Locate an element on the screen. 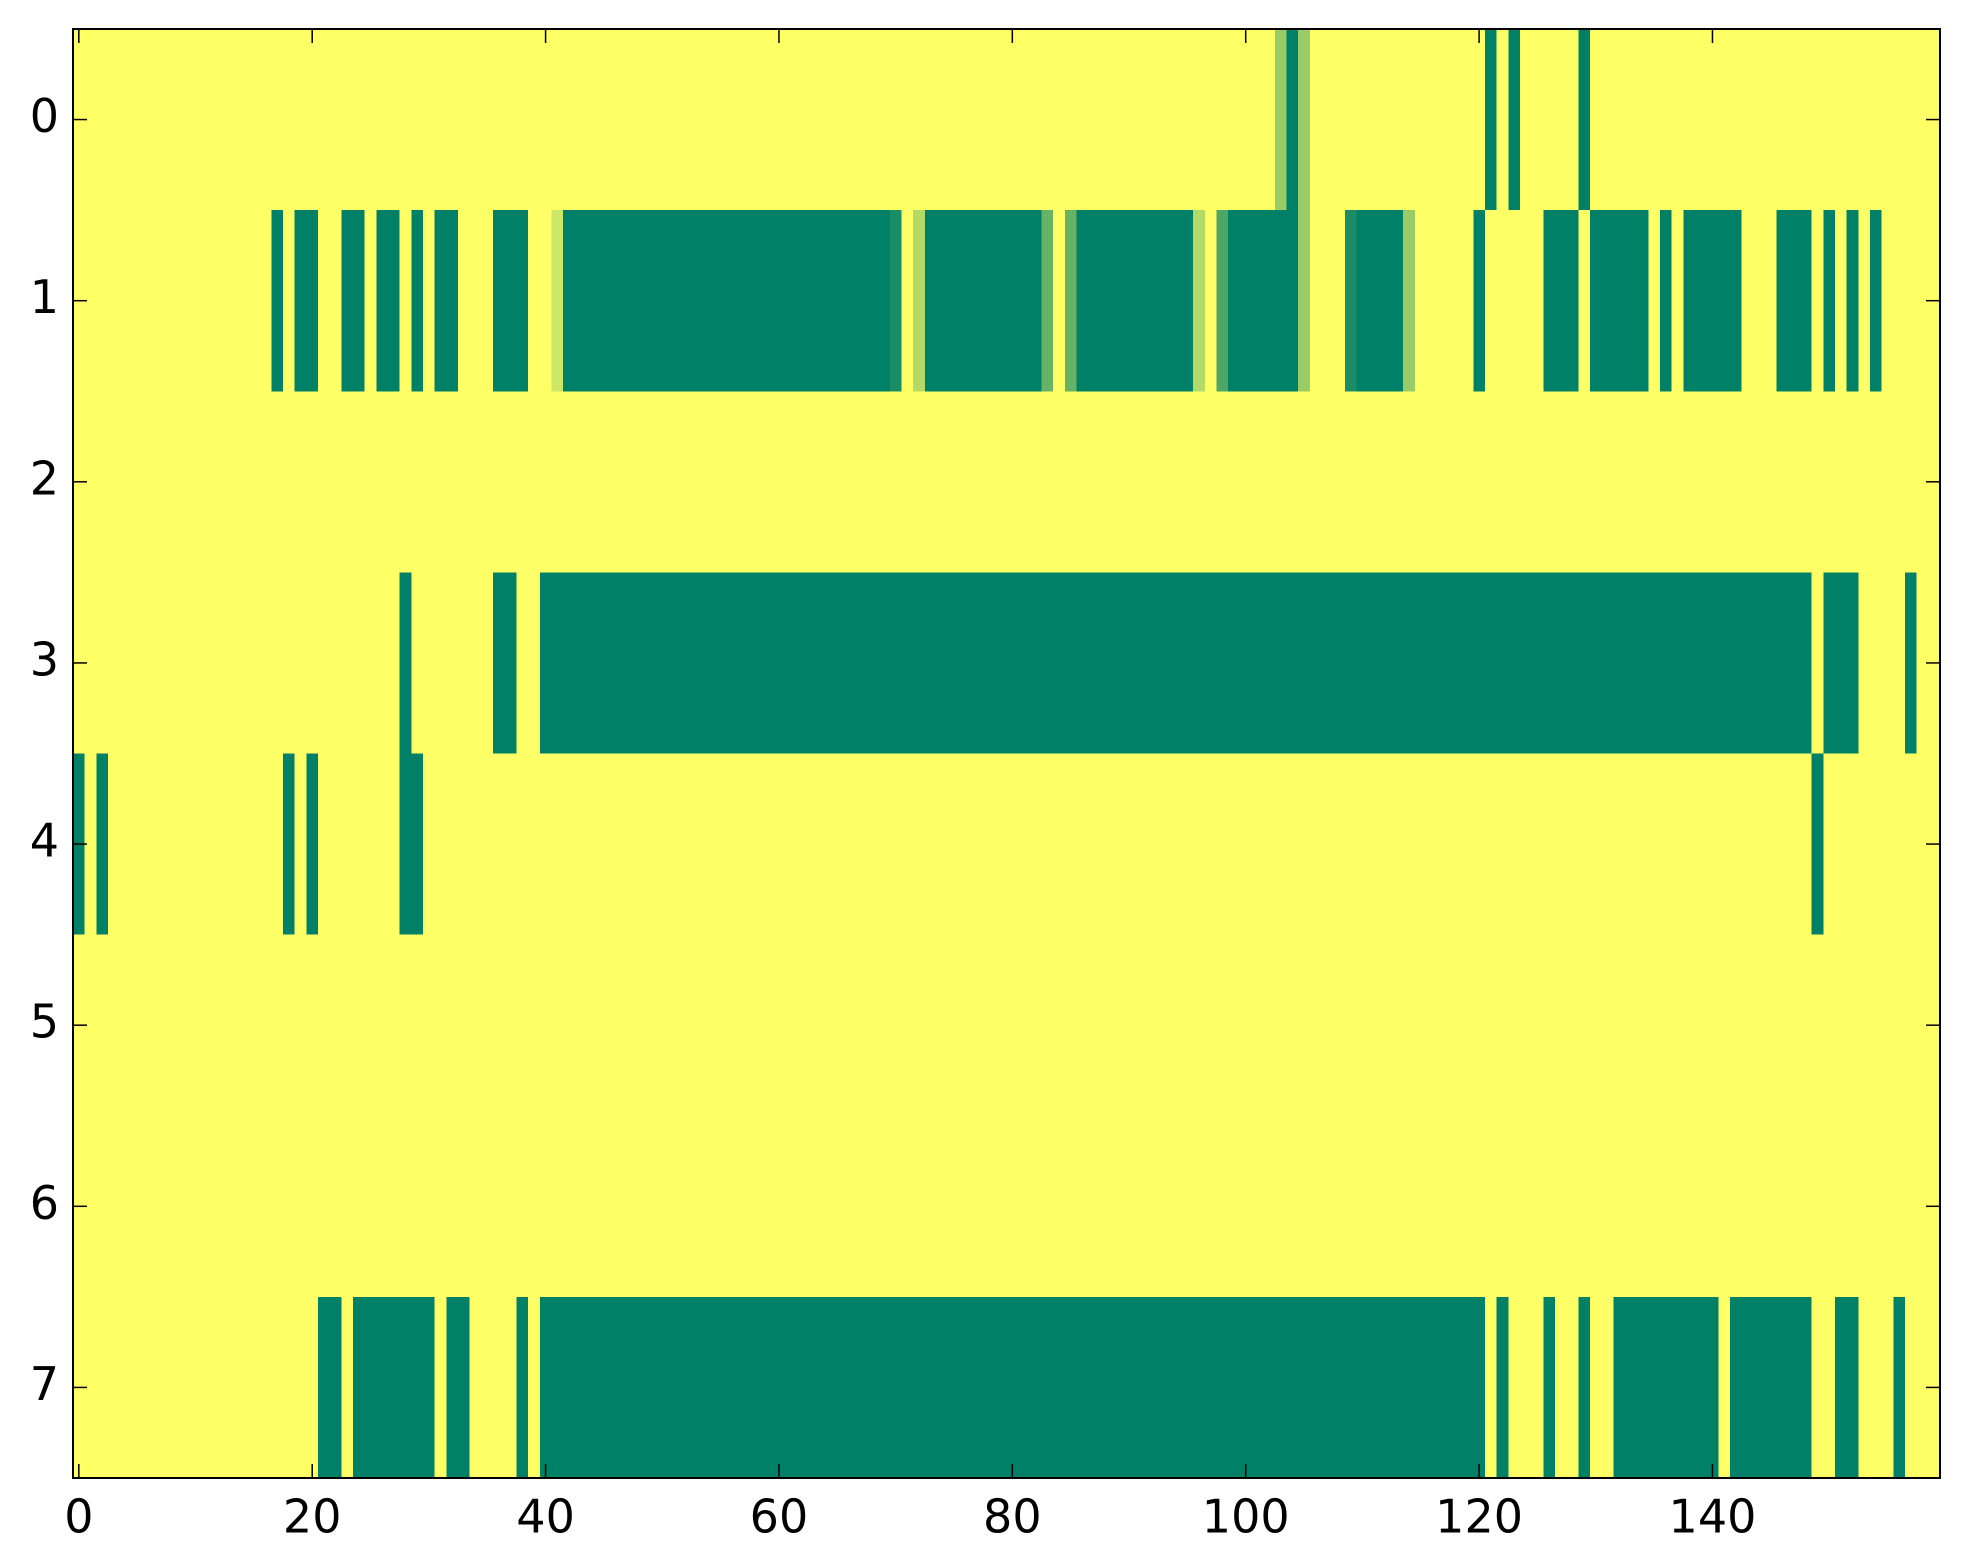 Image resolution: width=1963 pixels, height=1564 pixels. x-tick-label: 80 is located at coordinates (1012, 1517).